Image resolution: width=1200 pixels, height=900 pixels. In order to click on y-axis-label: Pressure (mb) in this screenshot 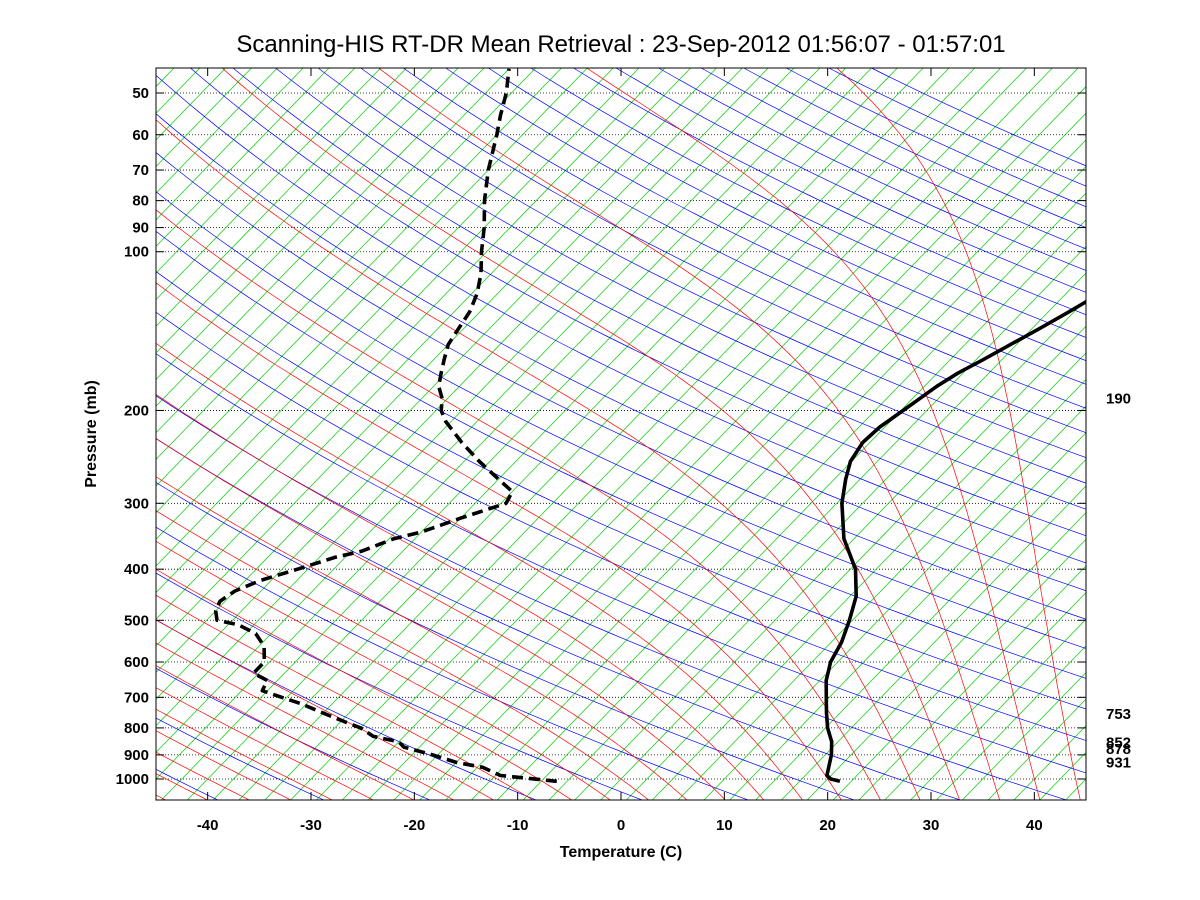, I will do `click(91, 434)`.